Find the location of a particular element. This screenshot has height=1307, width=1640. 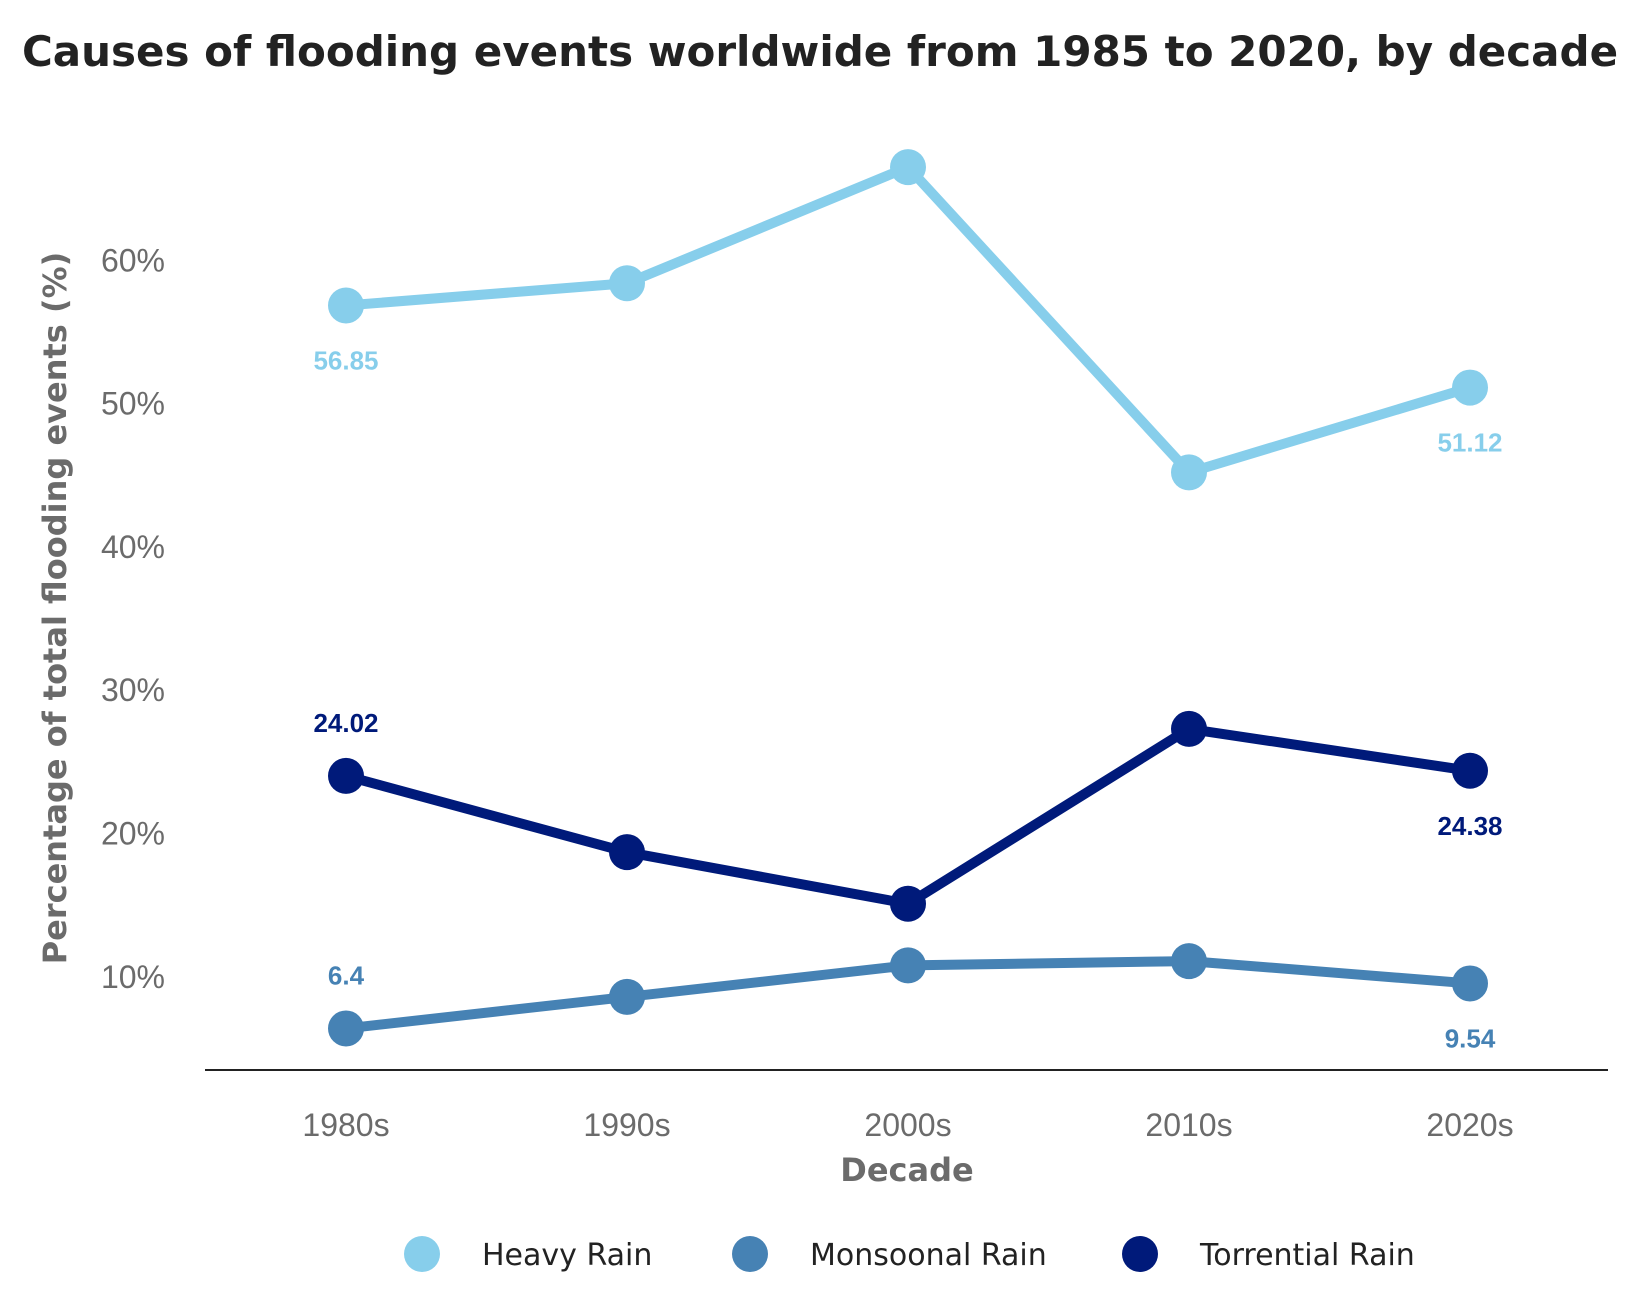

legend-label: Heavy Rain is located at coordinates (567, 1255).